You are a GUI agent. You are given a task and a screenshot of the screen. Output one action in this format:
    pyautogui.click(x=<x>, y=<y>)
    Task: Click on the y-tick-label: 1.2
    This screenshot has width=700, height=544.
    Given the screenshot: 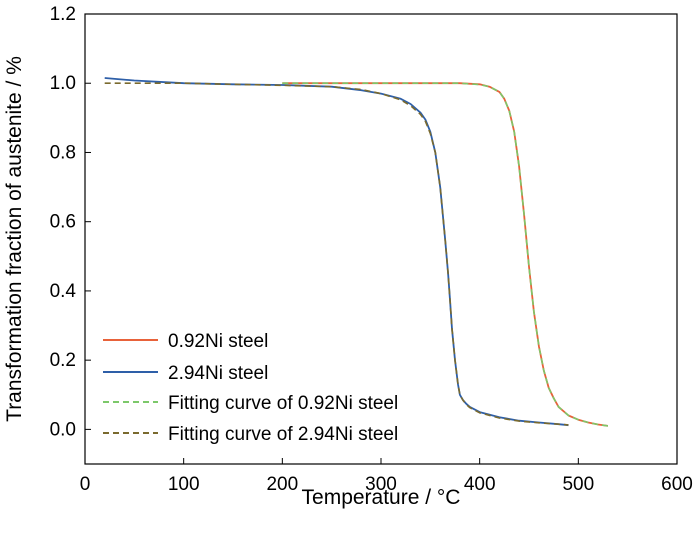 What is the action you would take?
    pyautogui.click(x=63, y=14)
    